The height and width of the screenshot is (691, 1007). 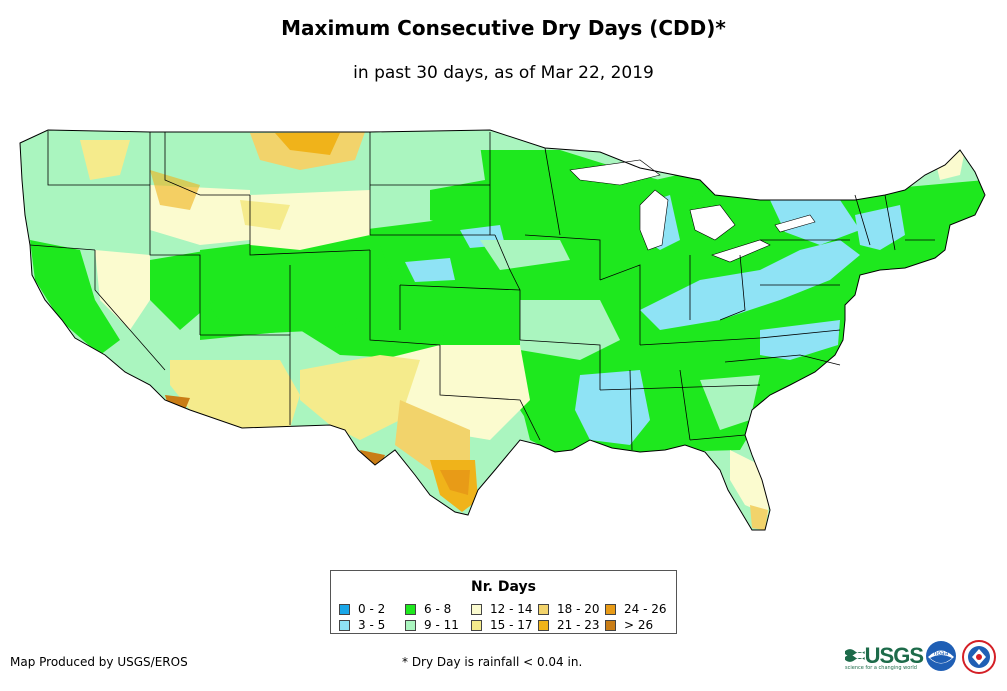 I want to click on legend-title: Nr. Days, so click(x=503, y=587).